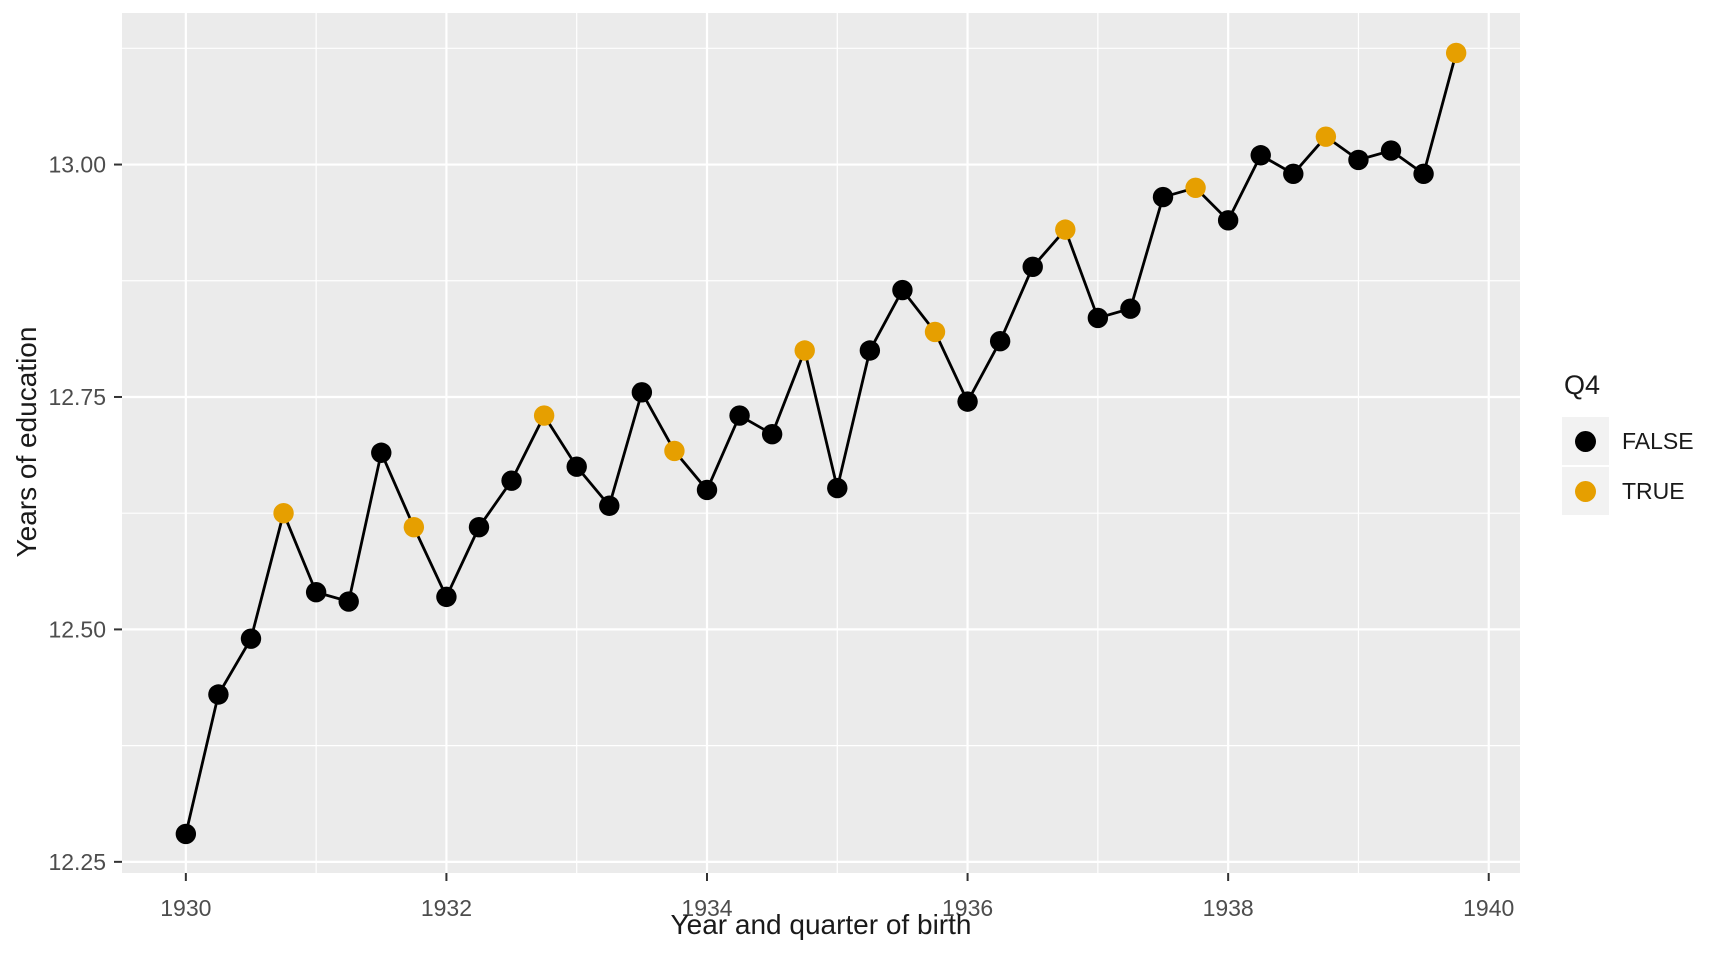 The height and width of the screenshot is (960, 1728). I want to click on legend-item-false: FALSE, so click(1645, 441).